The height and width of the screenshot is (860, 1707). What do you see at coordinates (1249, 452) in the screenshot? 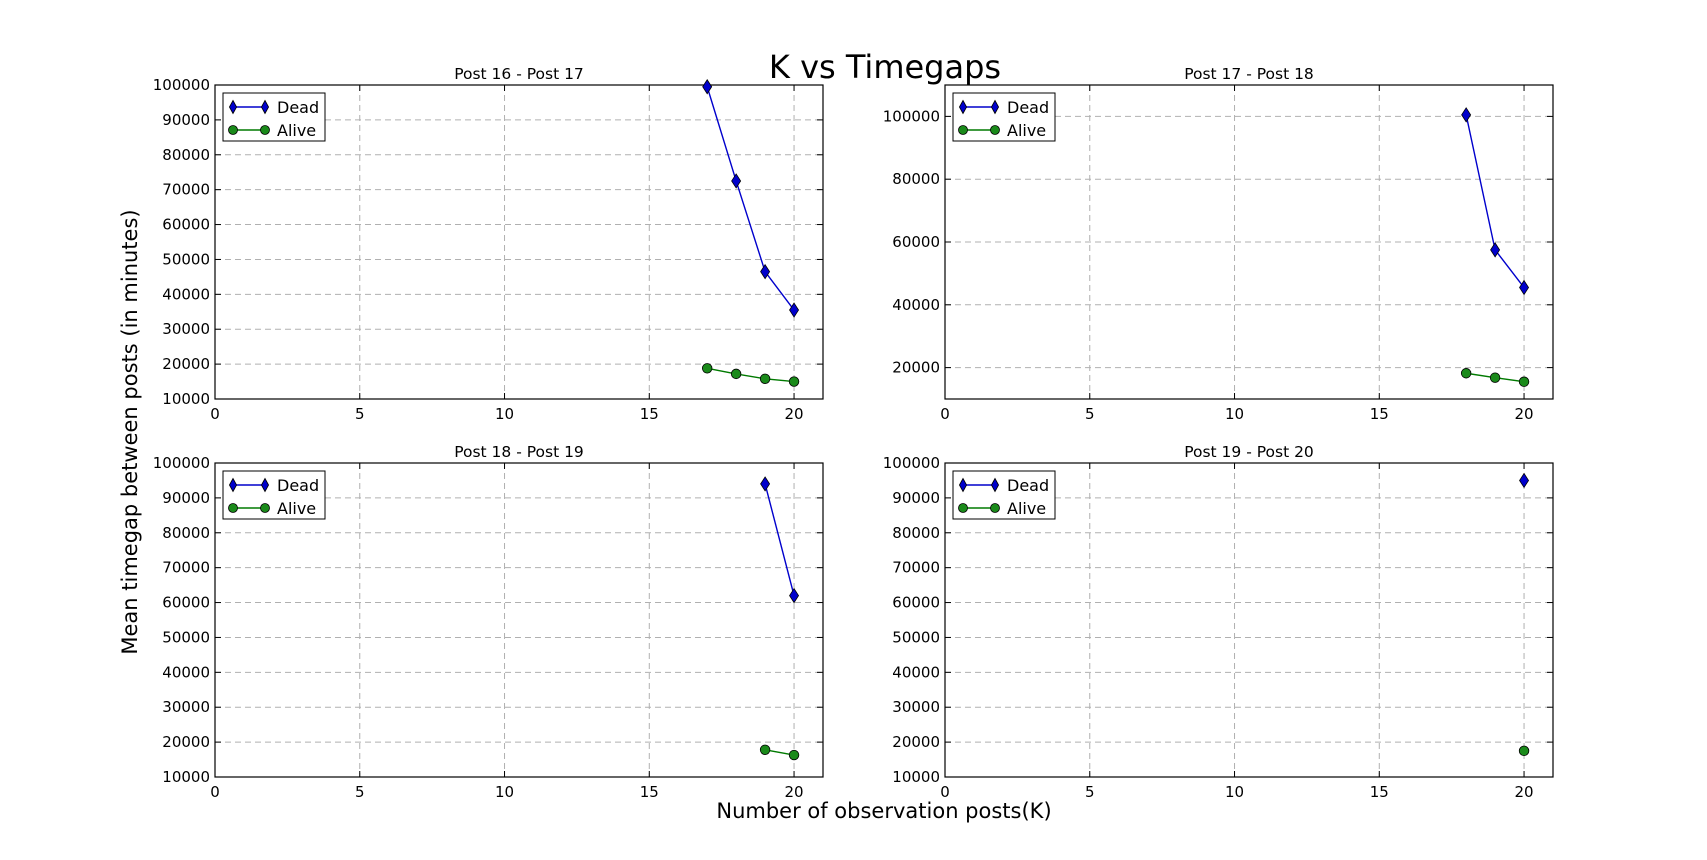
I see `subplot-title: Post 19 - Post 20` at bounding box center [1249, 452].